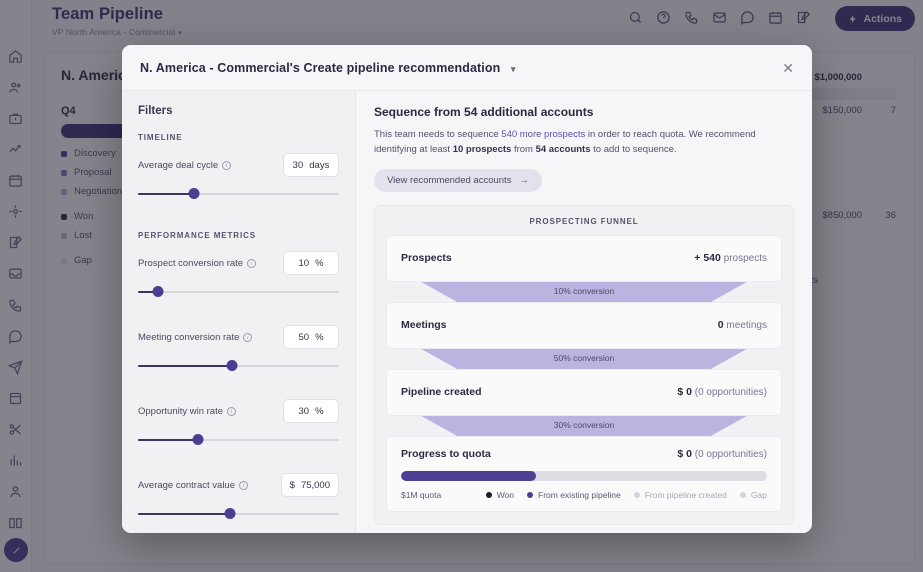 The width and height of the screenshot is (923, 572). I want to click on bold-prospects: 10 prospects, so click(482, 150).